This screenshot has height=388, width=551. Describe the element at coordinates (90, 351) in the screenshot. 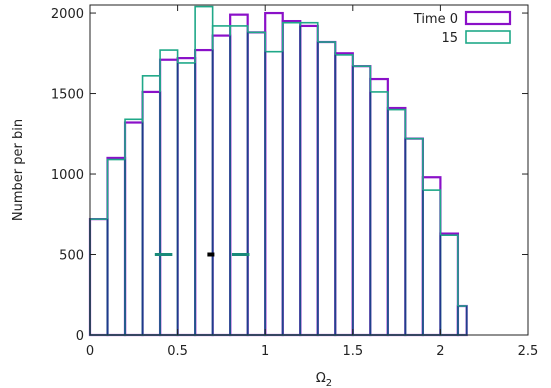

I see `x-tick-label-0: 0` at that location.